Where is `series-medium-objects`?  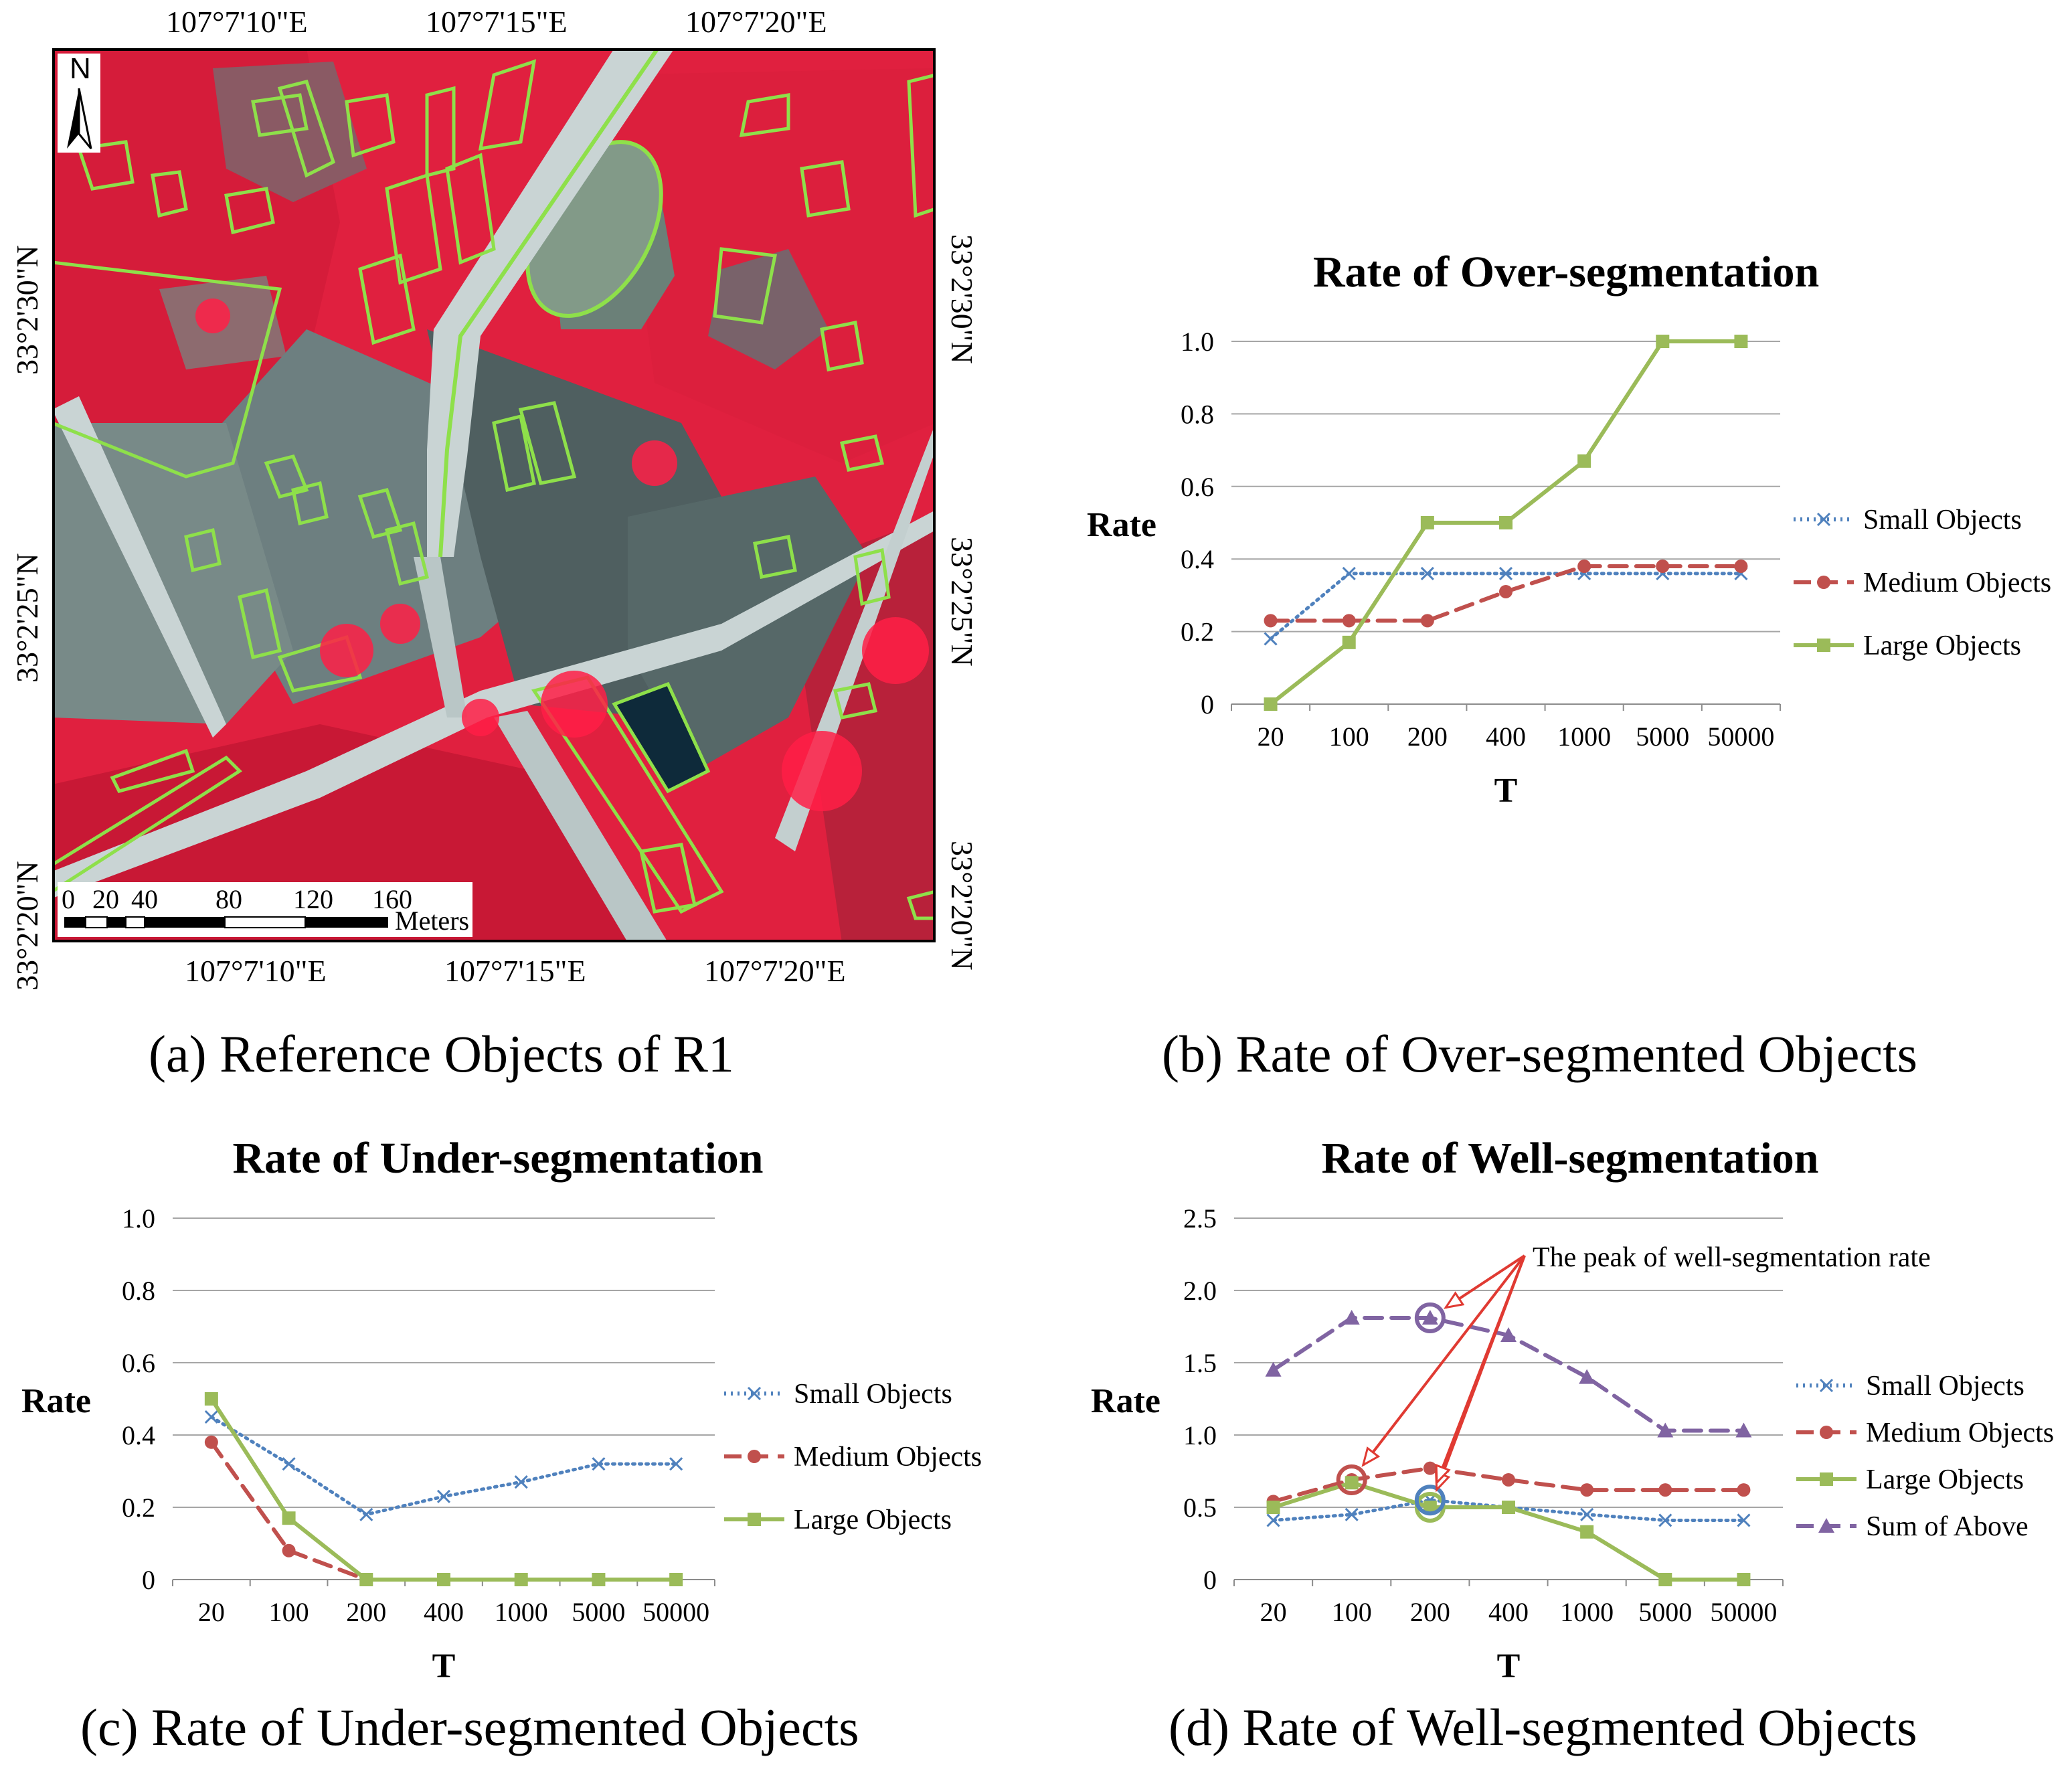 series-medium-objects is located at coordinates (1506, 594).